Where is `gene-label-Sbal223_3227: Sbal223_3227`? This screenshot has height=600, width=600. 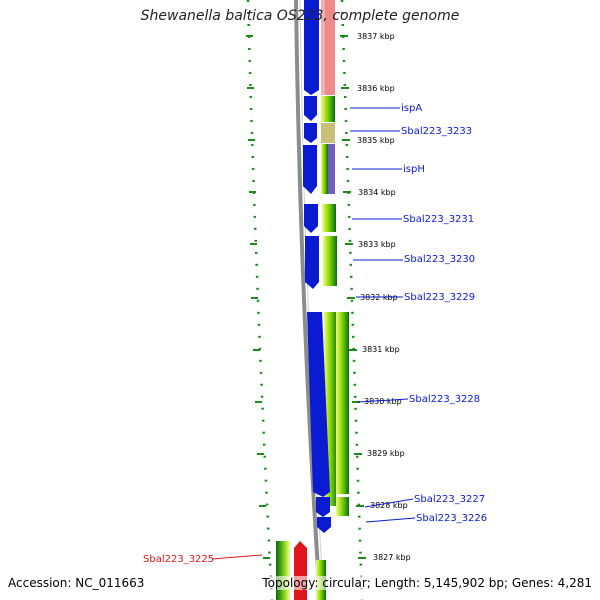
gene-label-Sbal223_3227: Sbal223_3227 is located at coordinates (449, 499).